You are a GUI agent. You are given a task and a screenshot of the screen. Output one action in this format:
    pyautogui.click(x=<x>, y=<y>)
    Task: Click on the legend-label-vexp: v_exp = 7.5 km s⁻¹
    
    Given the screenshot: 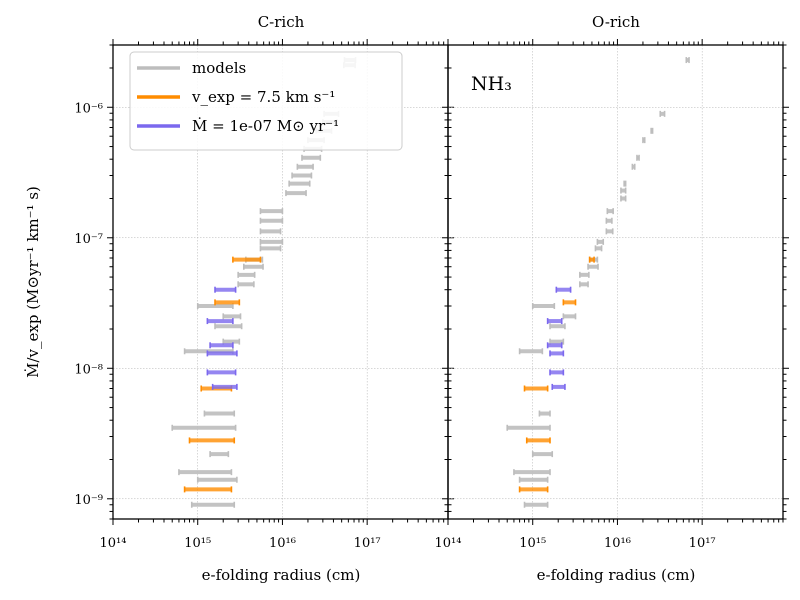 What is the action you would take?
    pyautogui.click(x=263, y=97)
    